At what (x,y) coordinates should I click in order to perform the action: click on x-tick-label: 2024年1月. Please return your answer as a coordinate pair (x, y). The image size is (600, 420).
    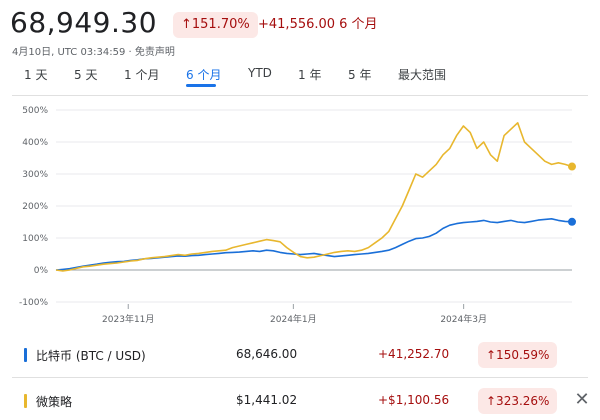
    Looking at the image, I should click on (293, 319).